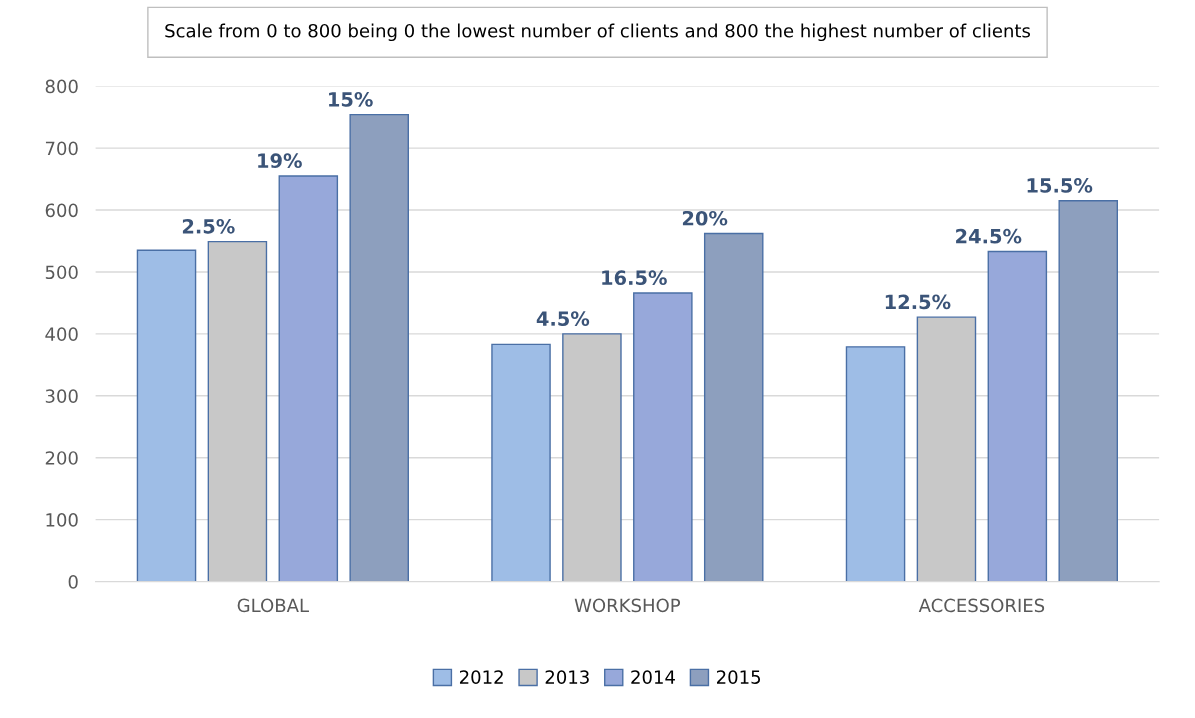 The image size is (1195, 718). I want to click on annotation: 24.5%, so click(989, 236).